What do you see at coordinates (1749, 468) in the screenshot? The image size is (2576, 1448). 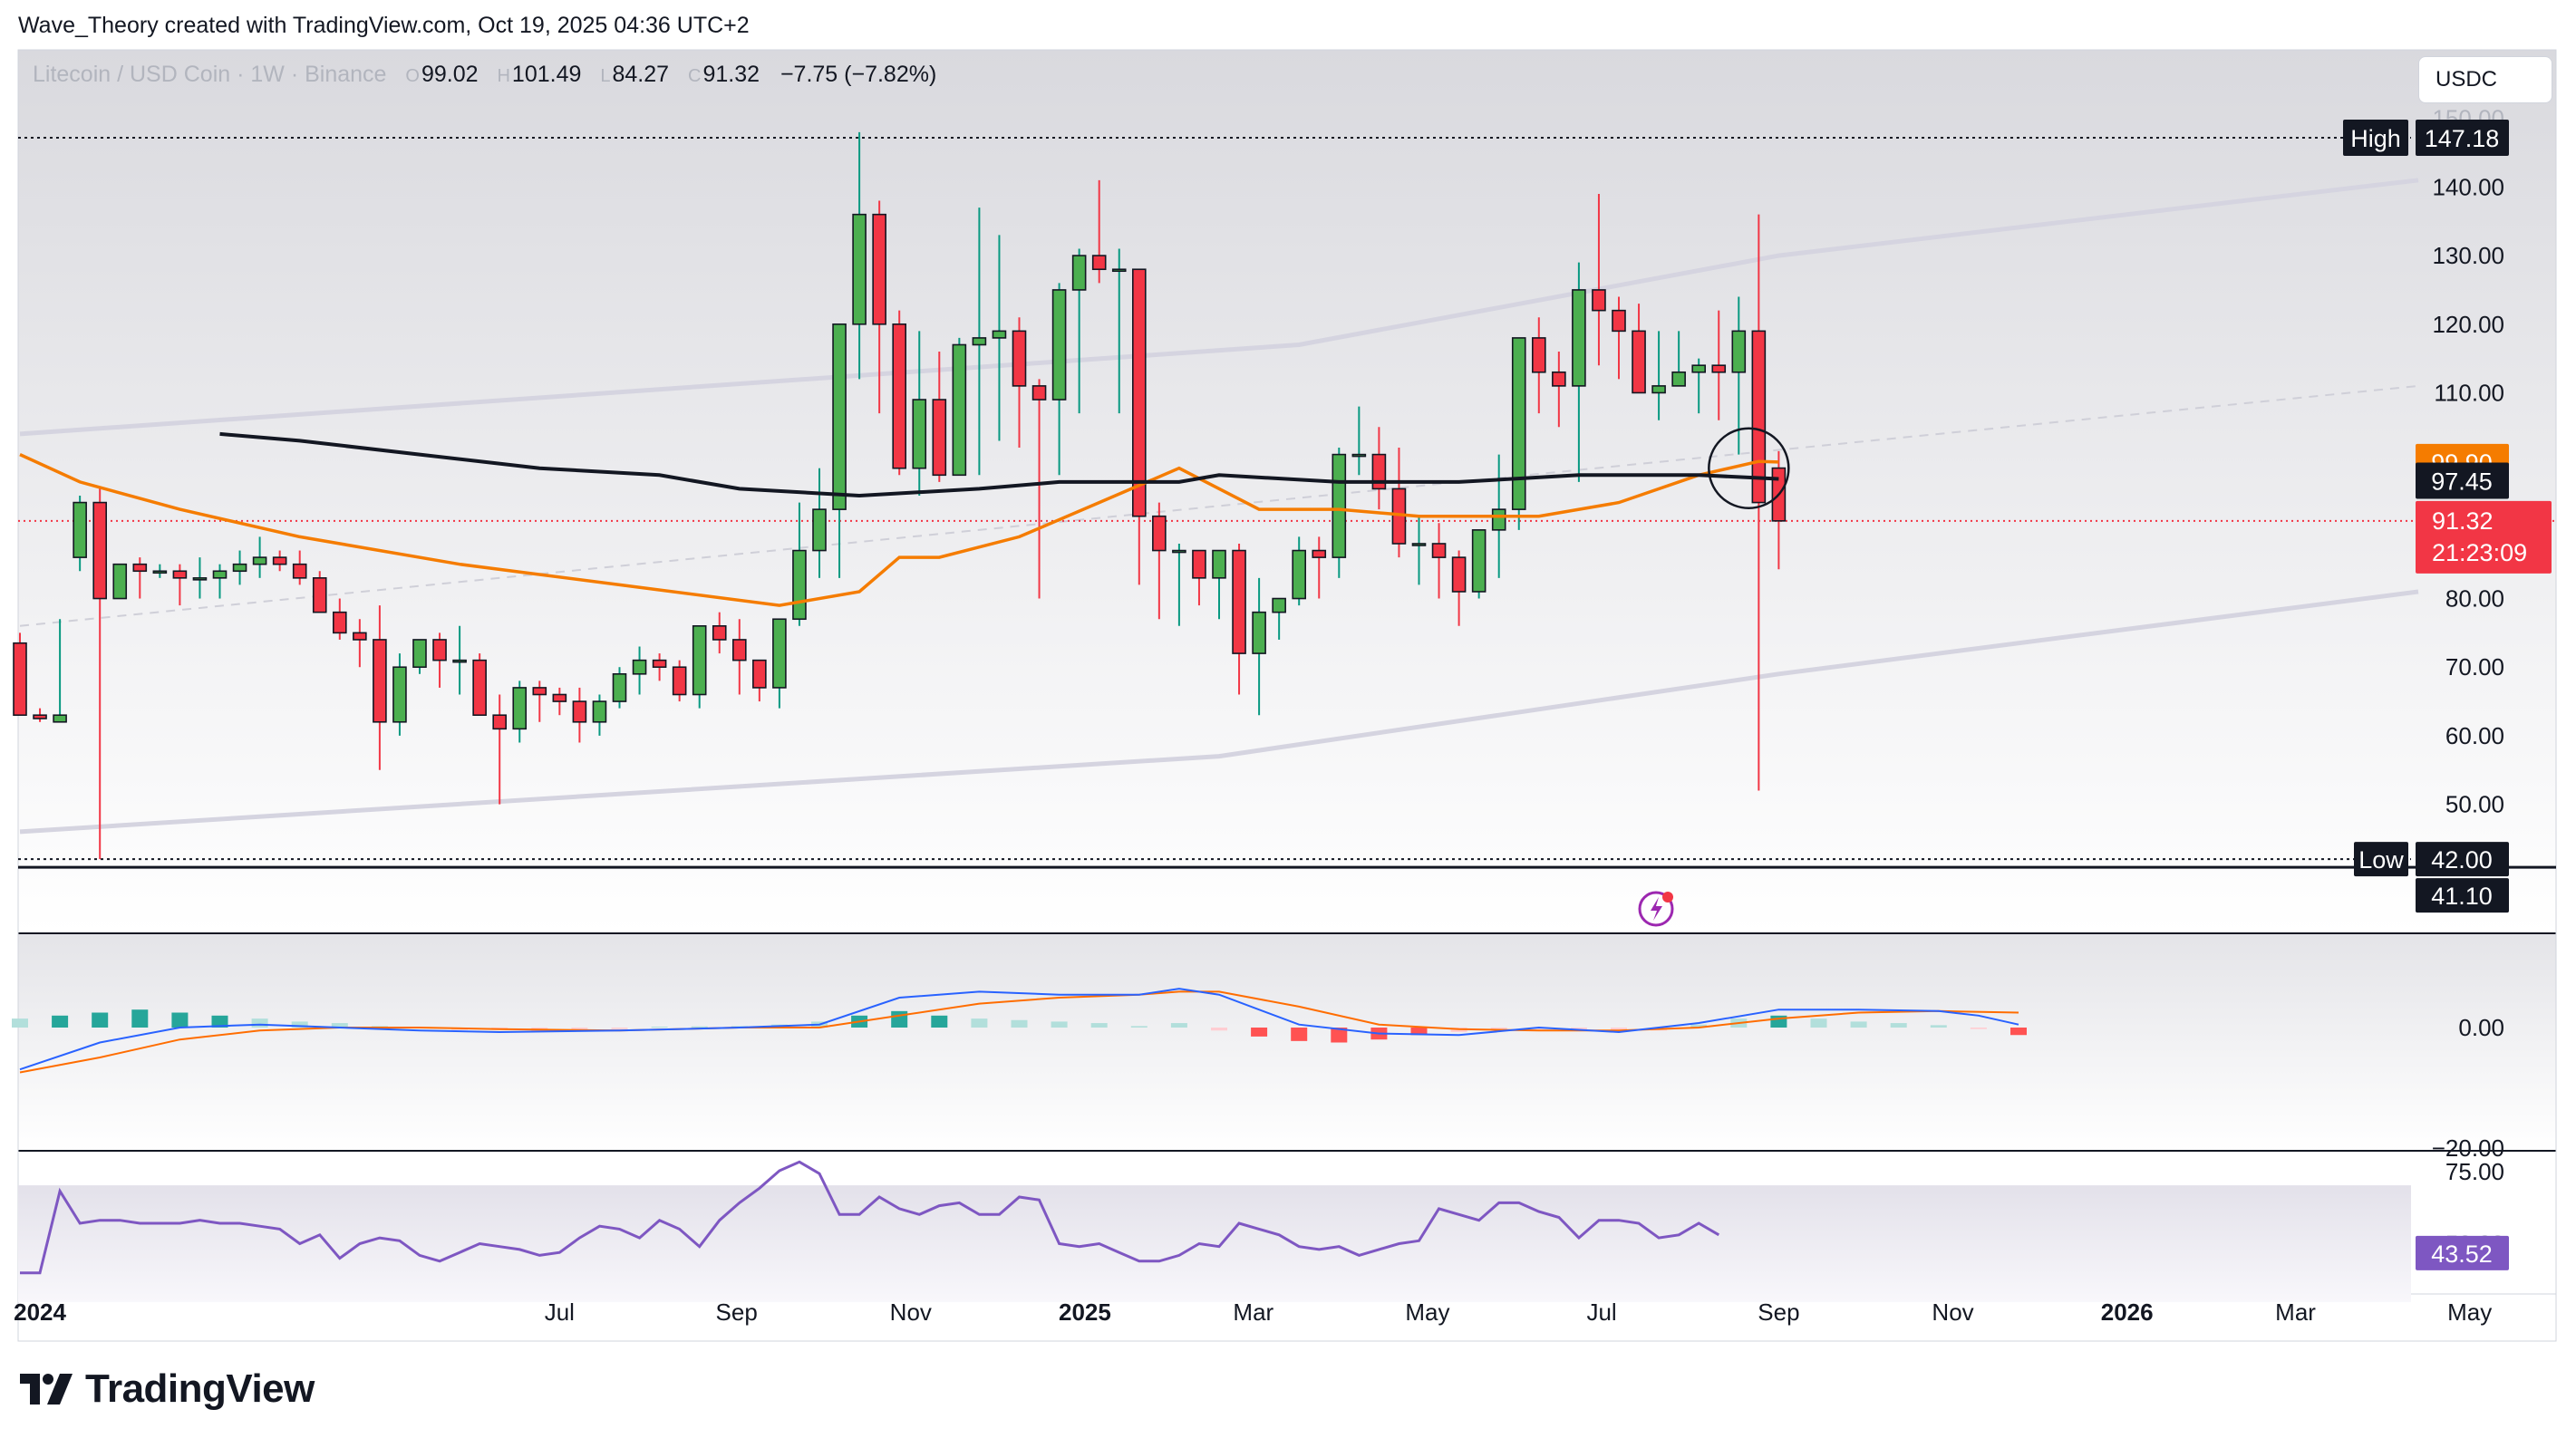 I see `annotation-circle` at bounding box center [1749, 468].